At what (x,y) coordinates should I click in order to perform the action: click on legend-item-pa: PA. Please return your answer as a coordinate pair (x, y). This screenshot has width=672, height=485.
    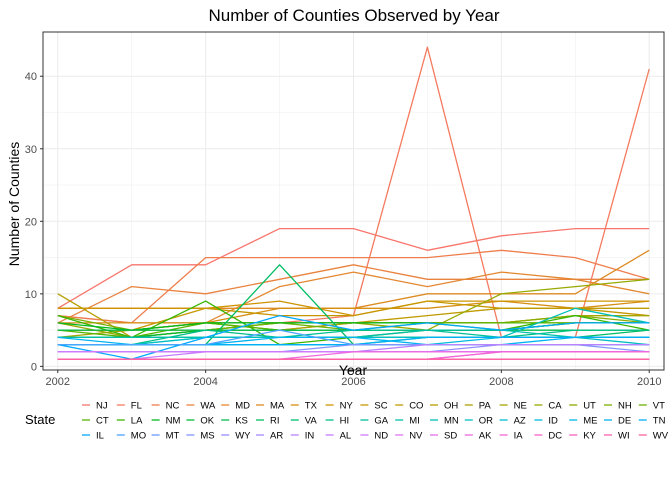
    Looking at the image, I should click on (478, 406).